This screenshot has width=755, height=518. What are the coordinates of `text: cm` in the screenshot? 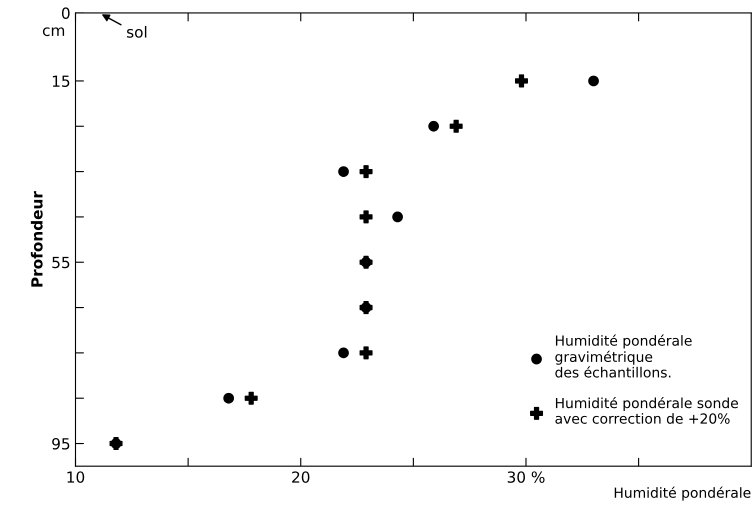 It's located at (53, 31).